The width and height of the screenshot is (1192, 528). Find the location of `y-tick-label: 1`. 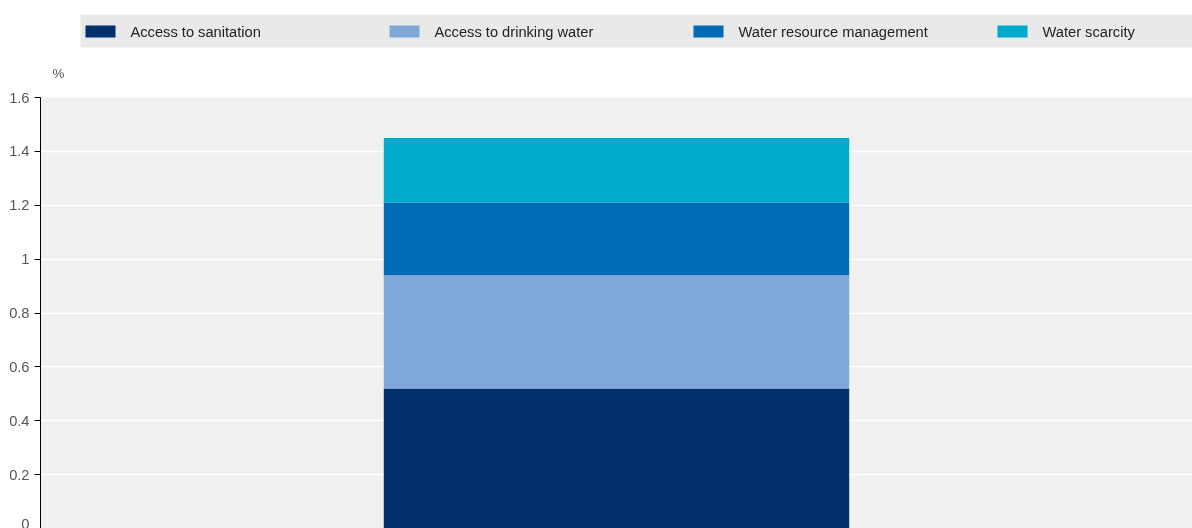

y-tick-label: 1 is located at coordinates (25, 259).